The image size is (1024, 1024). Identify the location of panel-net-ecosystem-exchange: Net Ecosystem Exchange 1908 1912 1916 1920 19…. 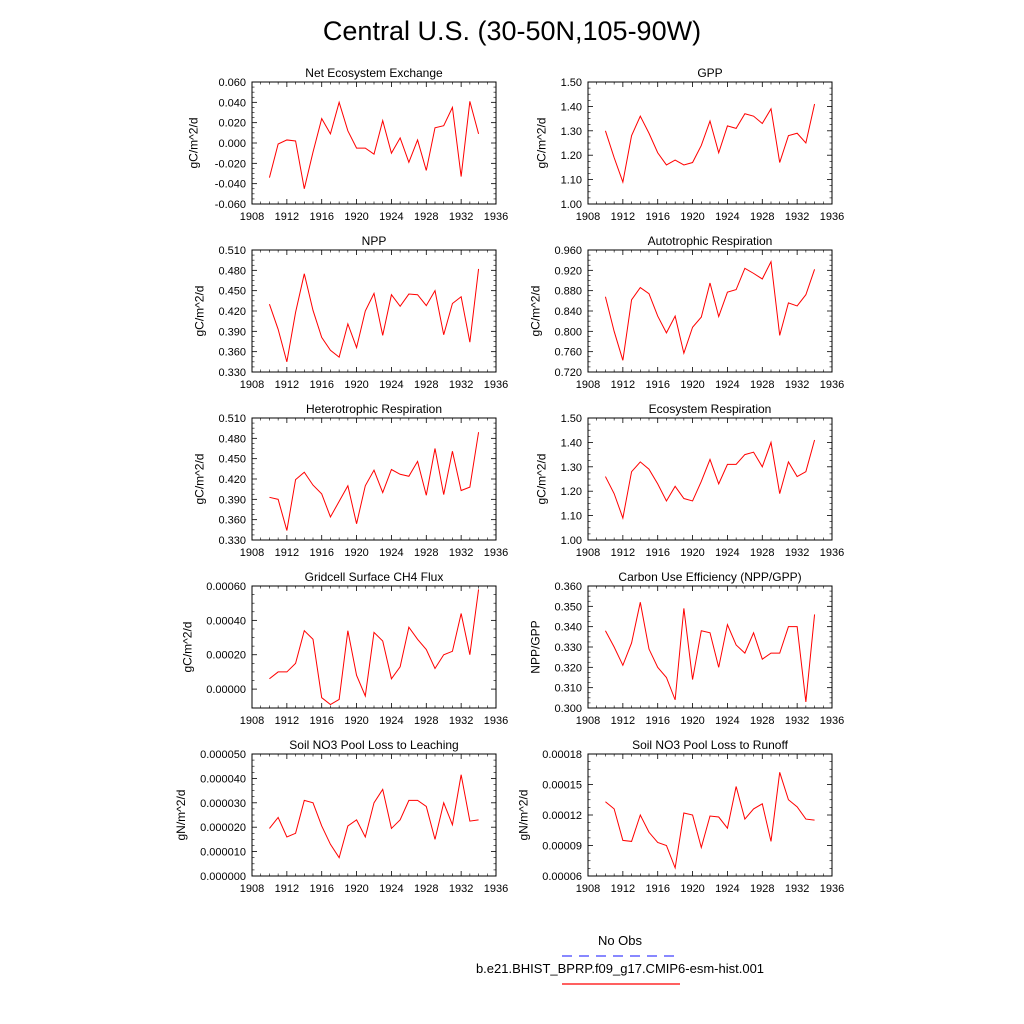
(347, 144).